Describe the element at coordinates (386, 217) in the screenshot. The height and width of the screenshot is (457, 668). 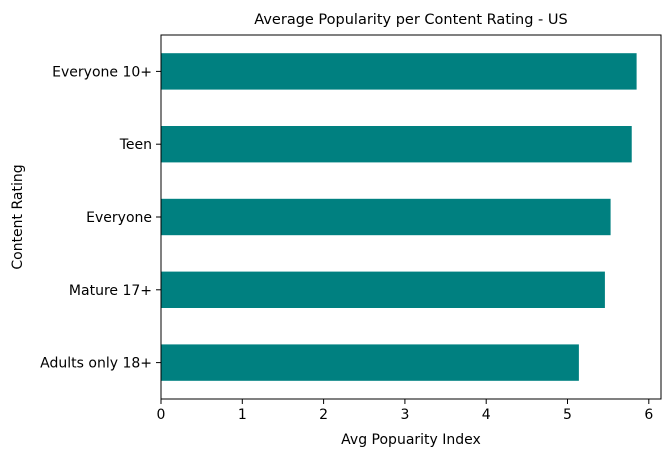
I see `bar-everyone` at that location.